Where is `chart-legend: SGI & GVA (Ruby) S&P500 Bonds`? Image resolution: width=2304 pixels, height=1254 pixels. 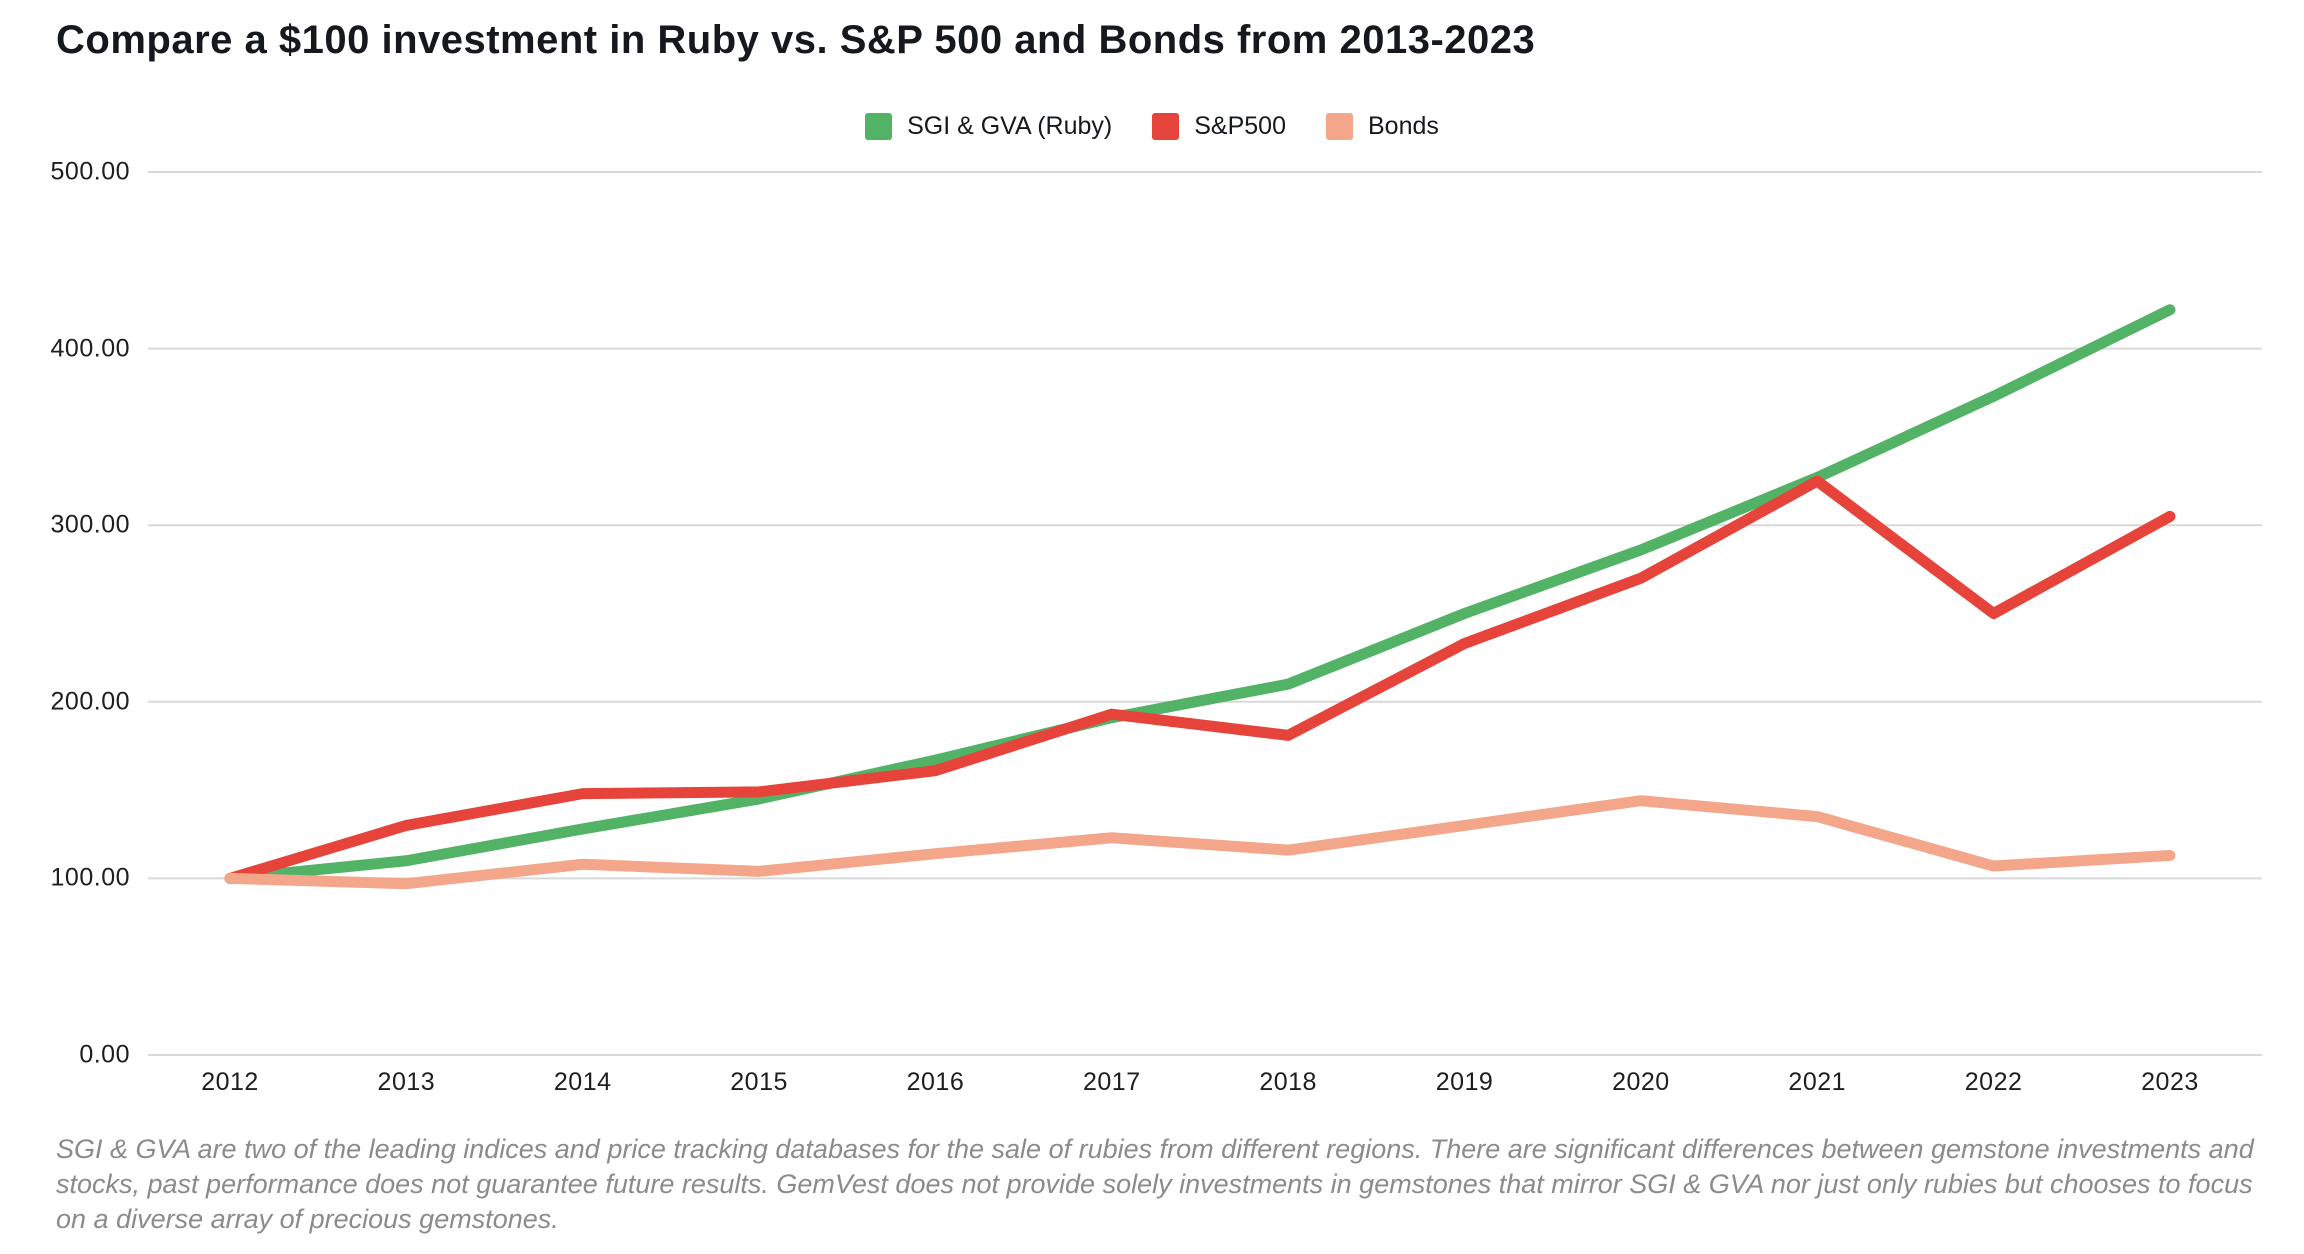
chart-legend: SGI & GVA (Ruby) S&P500 Bonds is located at coordinates (1152, 126).